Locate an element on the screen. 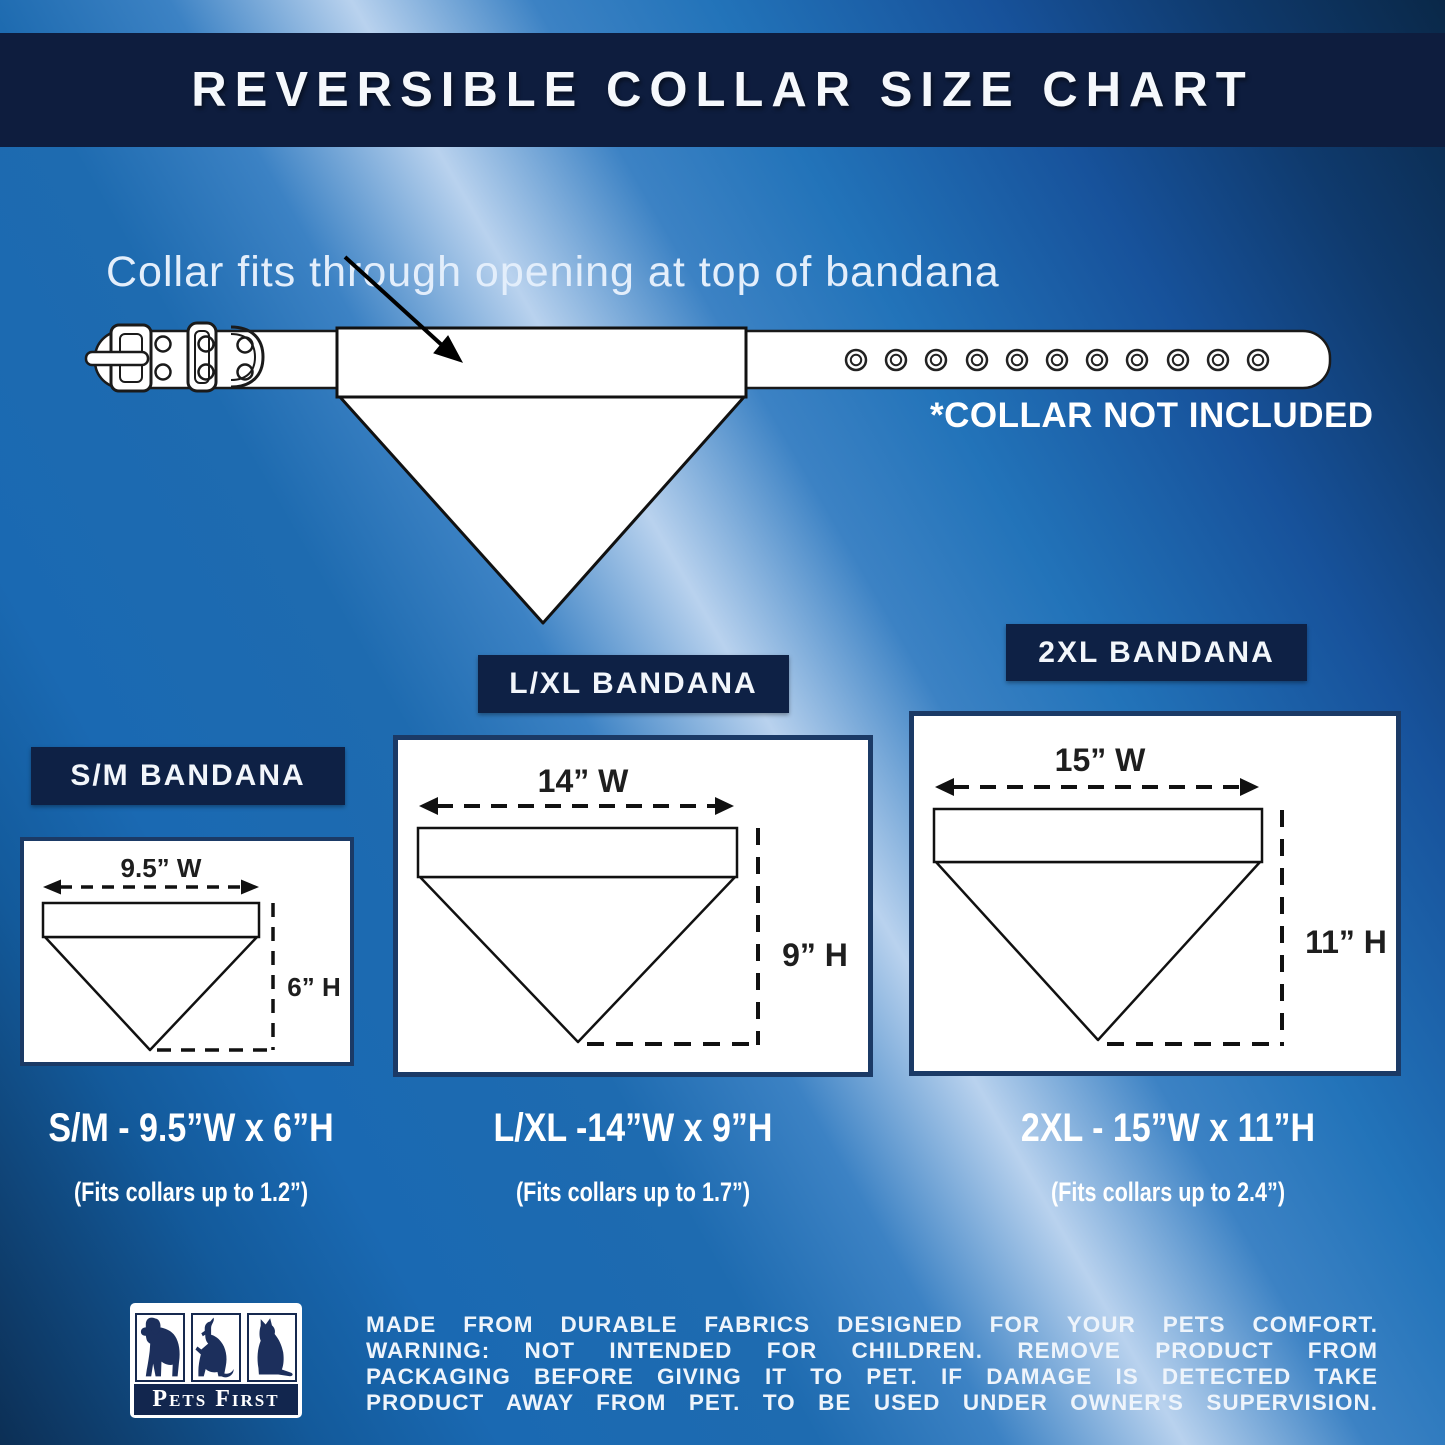 This screenshot has height=1445, width=1445. bandana-diagram-sm is located at coordinates (158, 965).